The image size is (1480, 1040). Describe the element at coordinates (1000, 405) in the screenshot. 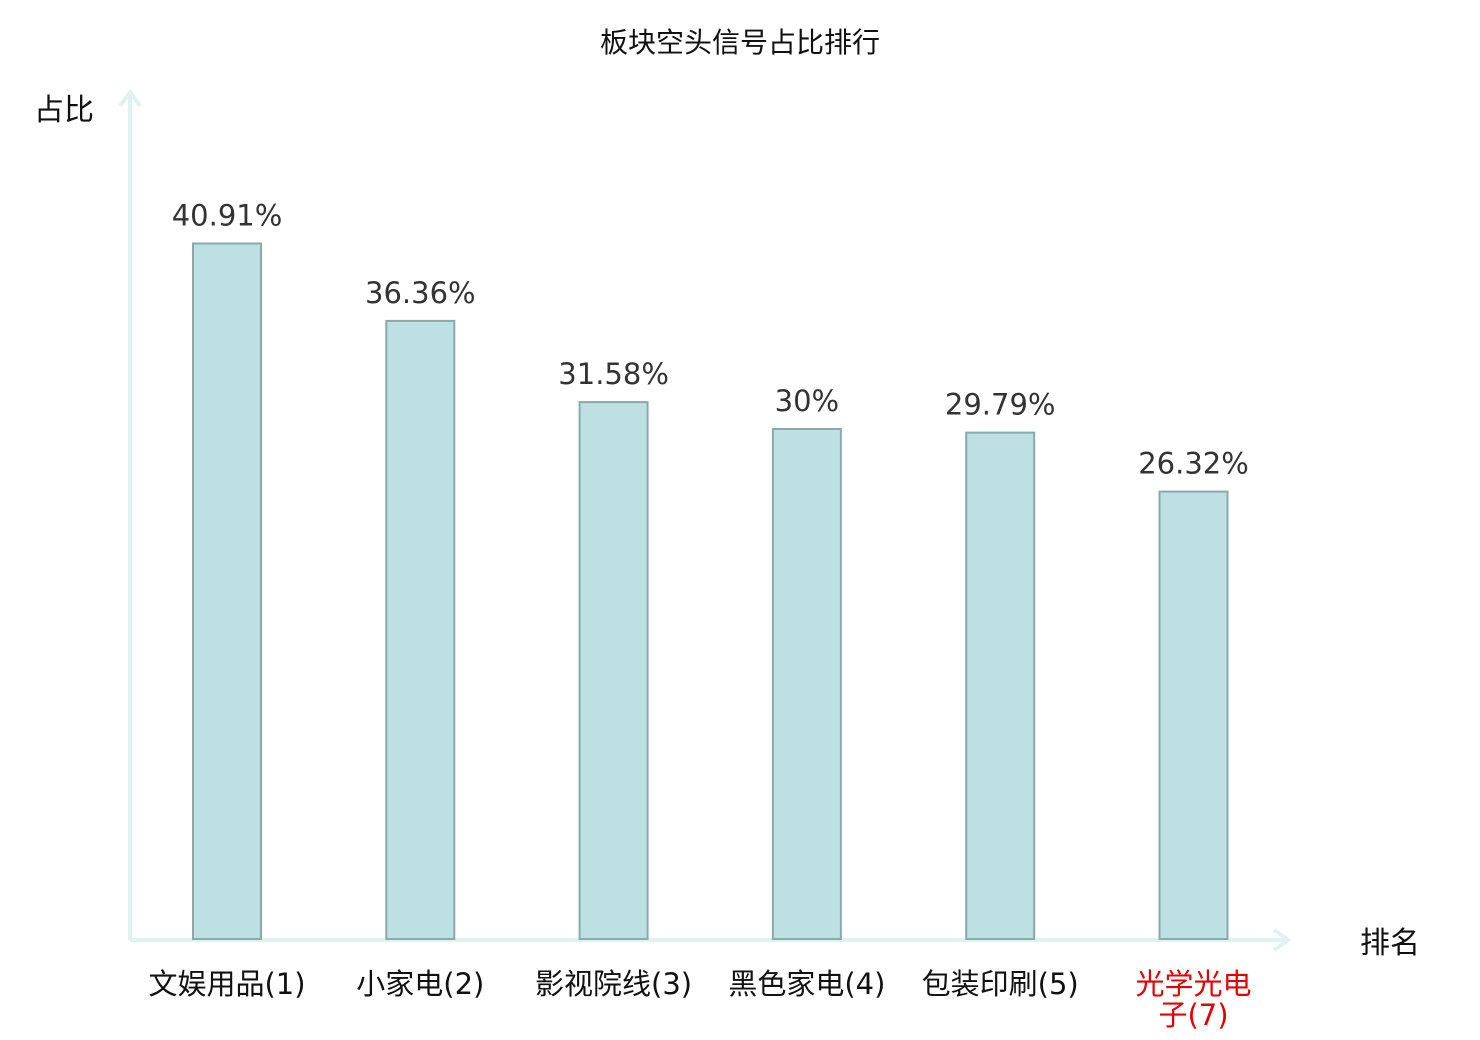

I see `value-label: 29.79%` at that location.